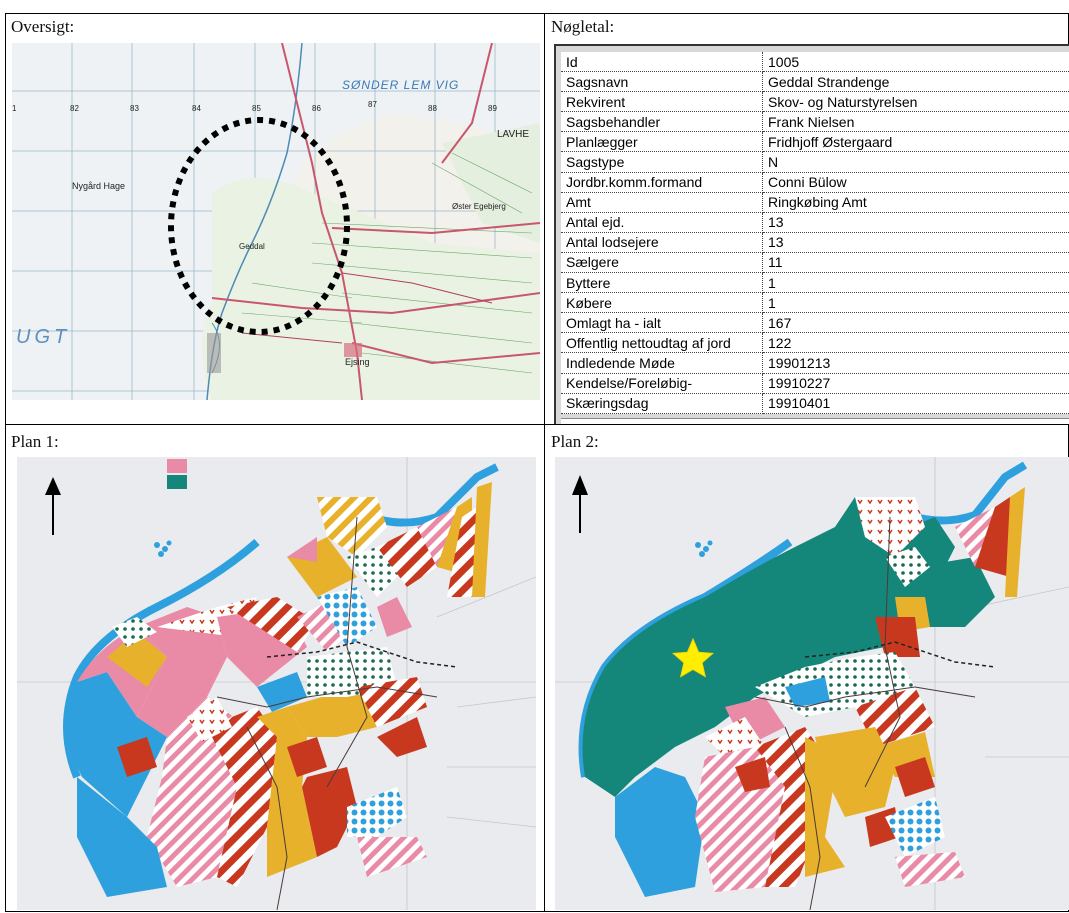 This screenshot has height=913, width=1069. What do you see at coordinates (662, 303) in the screenshot?
I see `key-figure-label: Købere` at bounding box center [662, 303].